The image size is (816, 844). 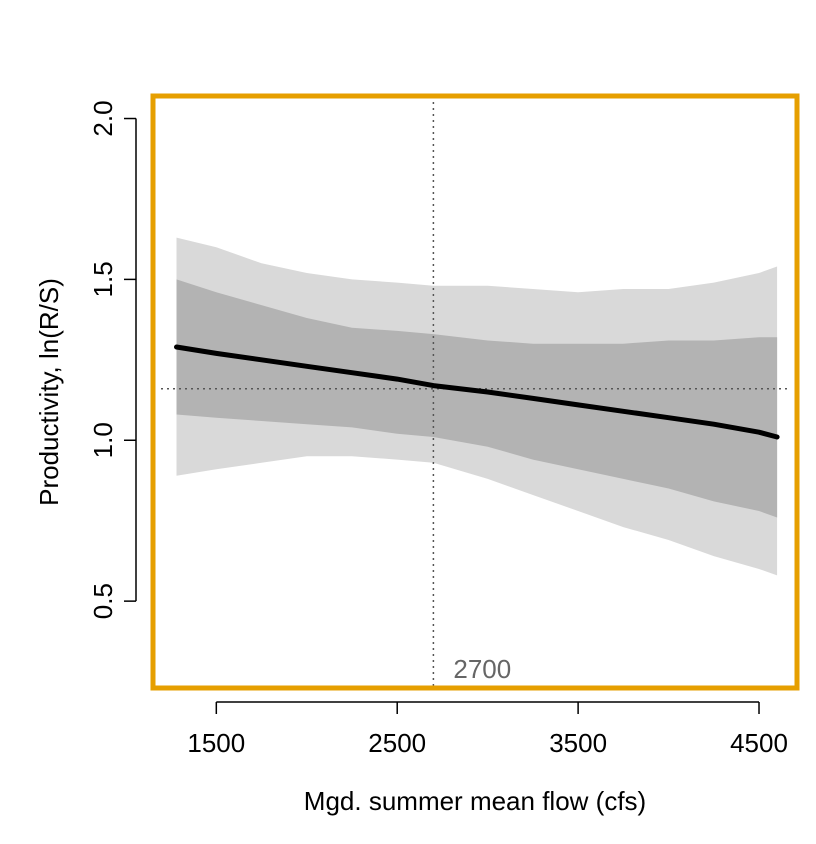 What do you see at coordinates (103, 118) in the screenshot?
I see `y-tick-label: 2.0` at bounding box center [103, 118].